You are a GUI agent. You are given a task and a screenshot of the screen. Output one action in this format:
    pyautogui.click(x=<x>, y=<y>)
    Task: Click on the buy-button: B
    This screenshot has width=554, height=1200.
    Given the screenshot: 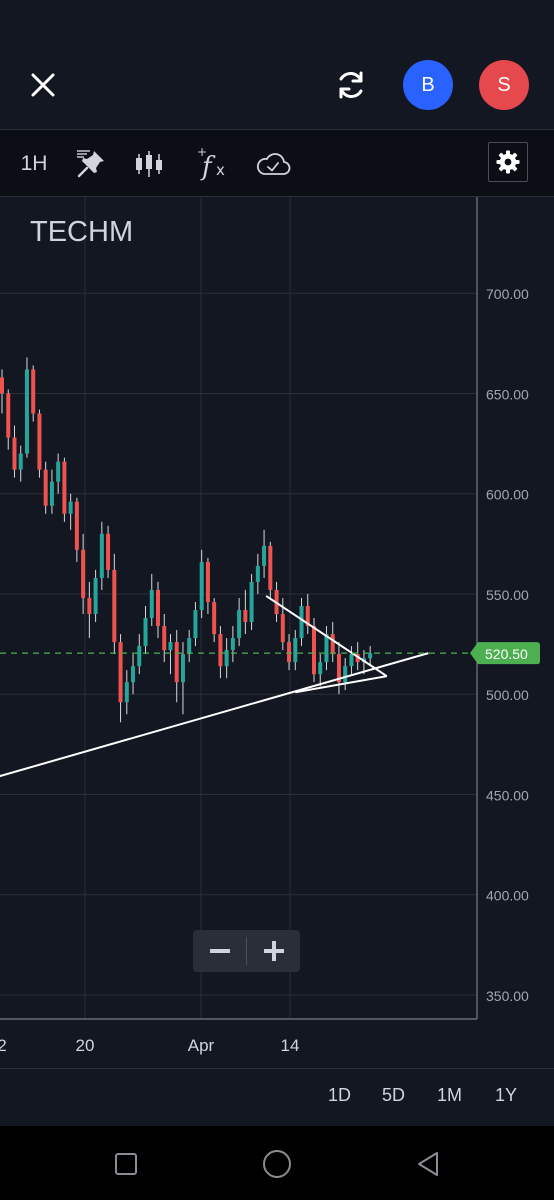 What is the action you would take?
    pyautogui.click(x=428, y=85)
    